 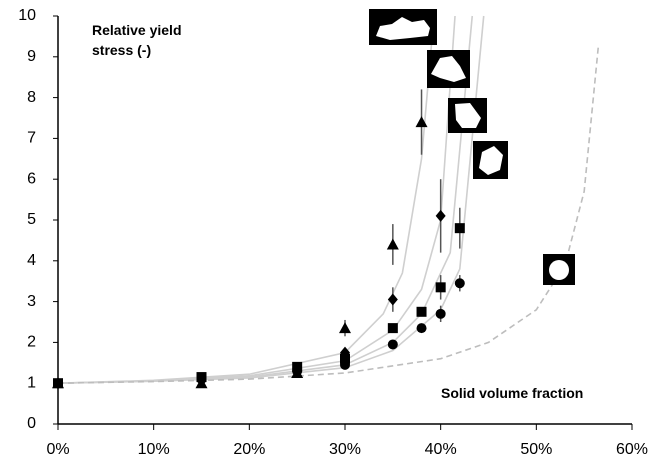 What do you see at coordinates (345, 449) in the screenshot?
I see `x-tick-label: 30%` at bounding box center [345, 449].